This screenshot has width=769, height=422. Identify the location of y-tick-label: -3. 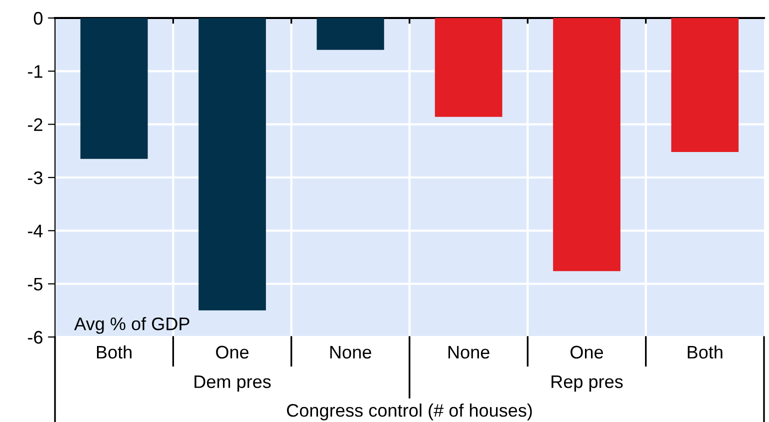
(35, 177).